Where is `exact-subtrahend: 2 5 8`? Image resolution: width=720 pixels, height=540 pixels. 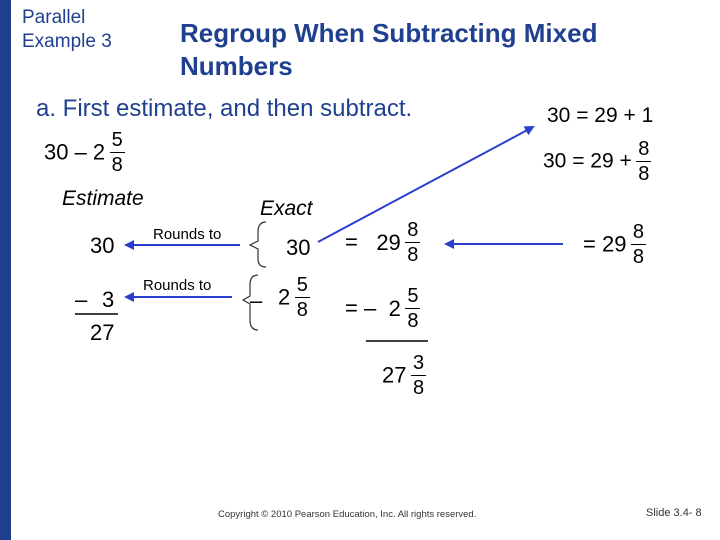
exact-subtrahend: 2 5 8 is located at coordinates (294, 297).